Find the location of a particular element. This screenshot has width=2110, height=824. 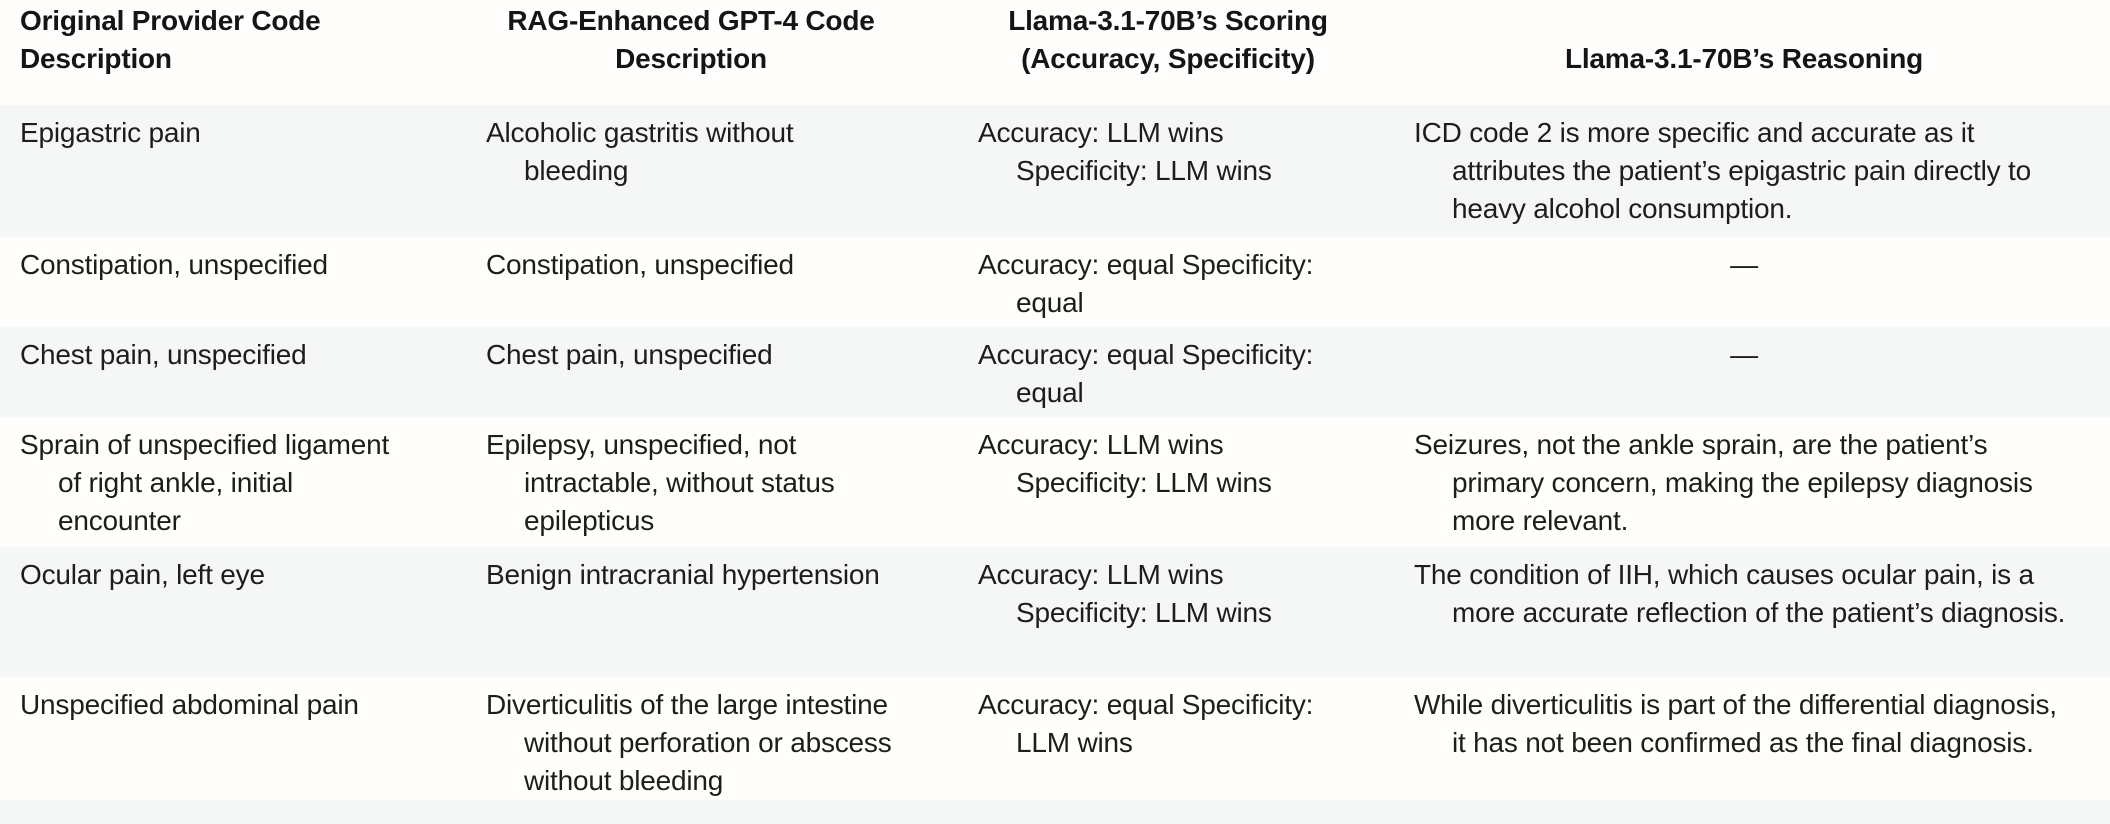

provider-description-text: Ocular pain, left eye is located at coordinates (142, 574).